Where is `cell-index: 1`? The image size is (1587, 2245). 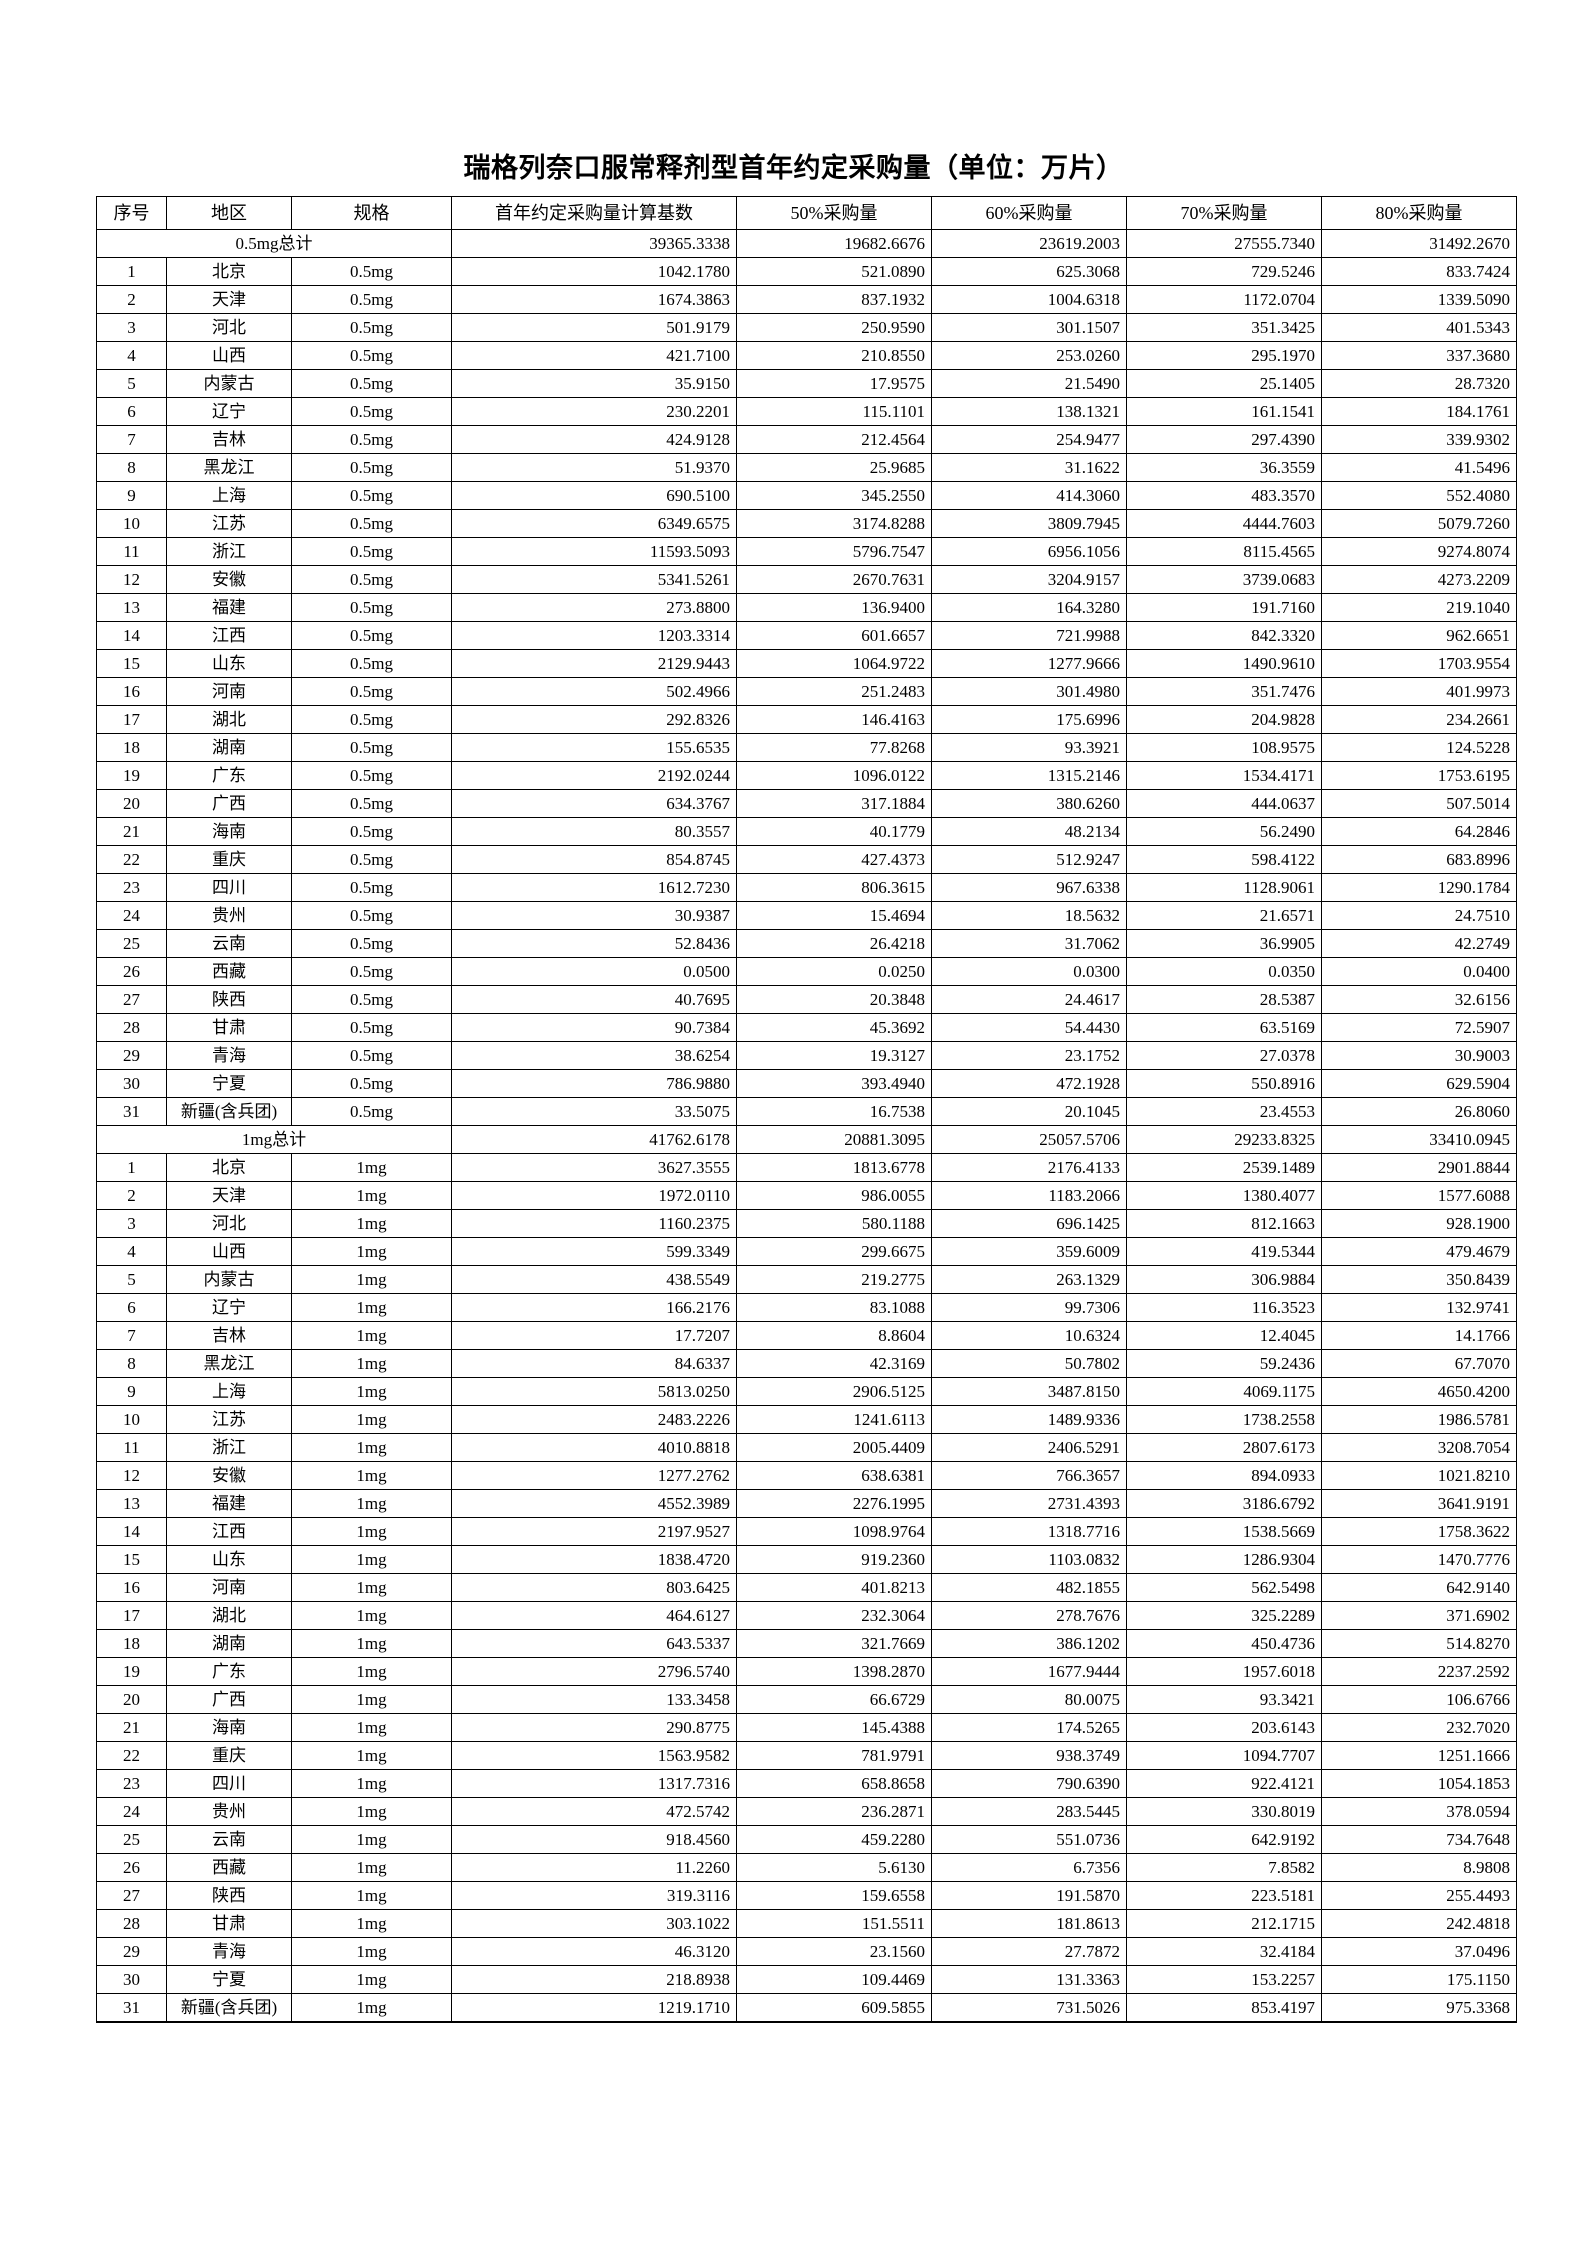 cell-index: 1 is located at coordinates (131, 1167).